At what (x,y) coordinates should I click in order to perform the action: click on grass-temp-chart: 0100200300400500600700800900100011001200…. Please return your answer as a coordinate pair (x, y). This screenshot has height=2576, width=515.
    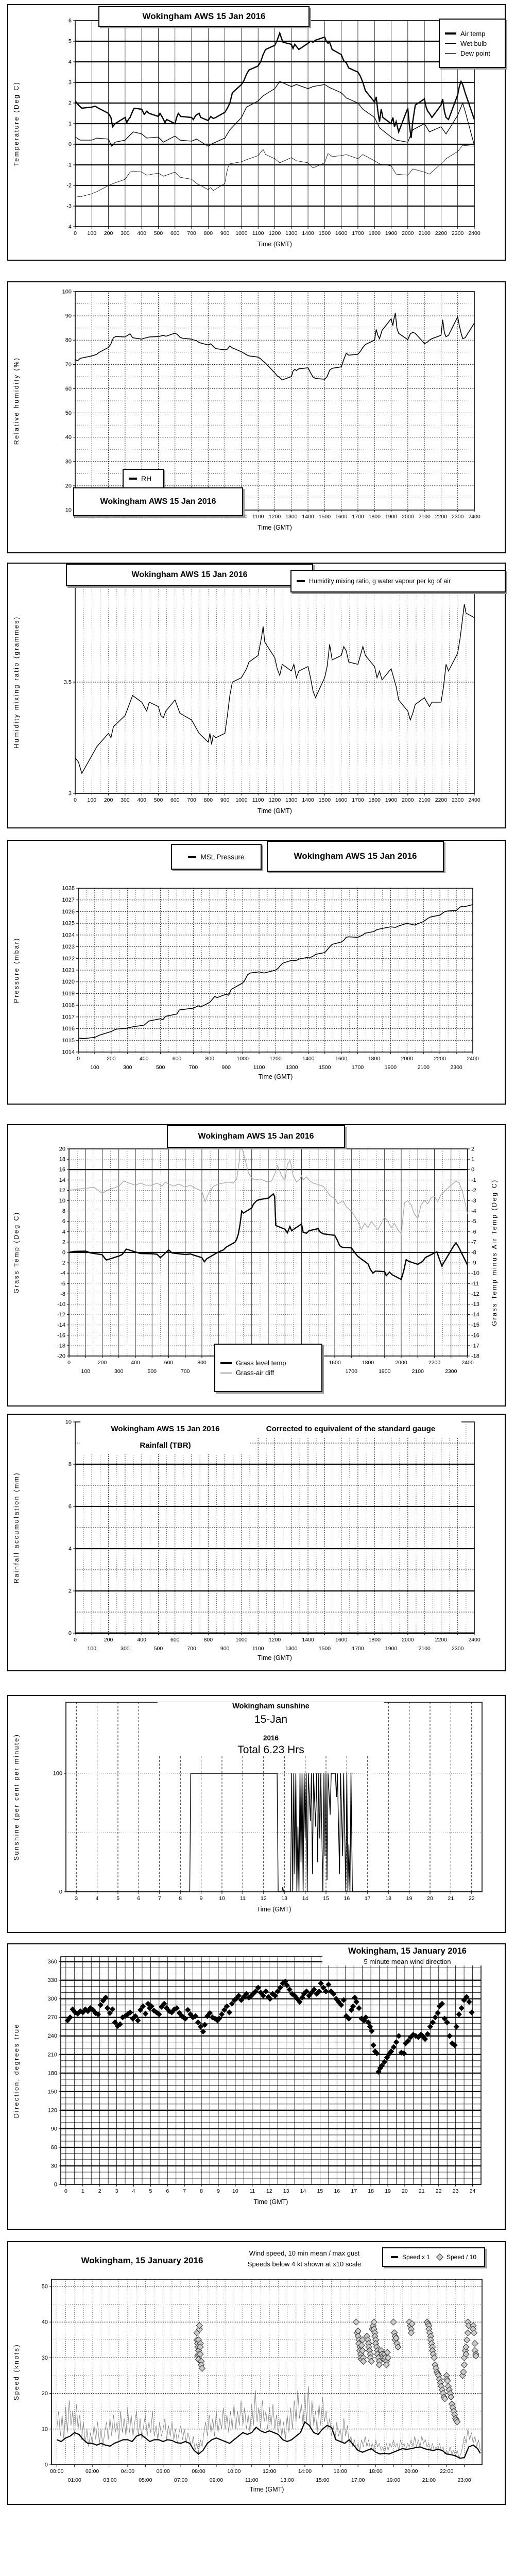
    Looking at the image, I should click on (256, 1265).